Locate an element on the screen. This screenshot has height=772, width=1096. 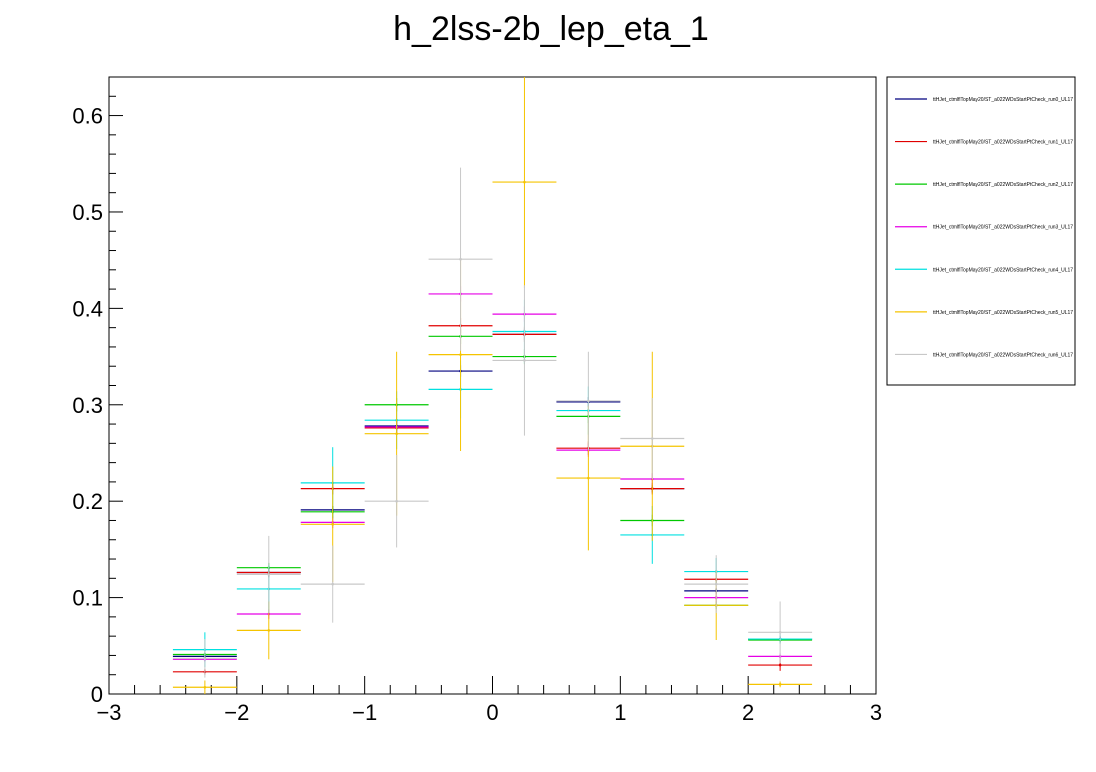
y-tick-label: 0.3 is located at coordinates (87, 405).